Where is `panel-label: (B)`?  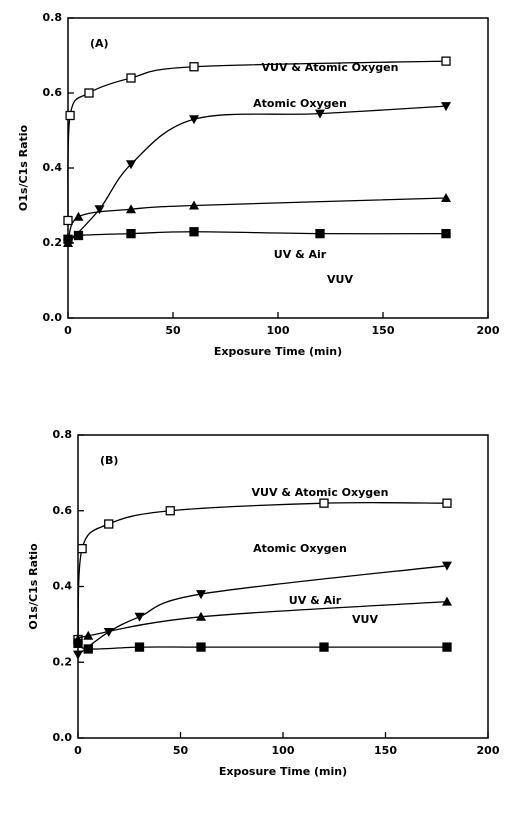 panel-label: (B) is located at coordinates (109, 460).